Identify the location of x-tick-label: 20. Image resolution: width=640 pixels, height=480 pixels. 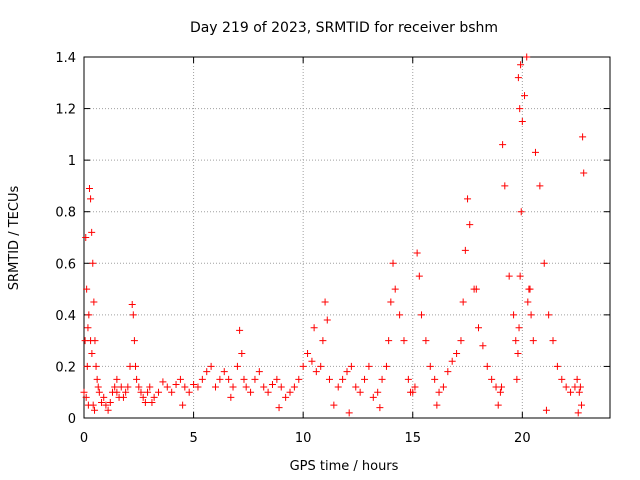
(522, 438).